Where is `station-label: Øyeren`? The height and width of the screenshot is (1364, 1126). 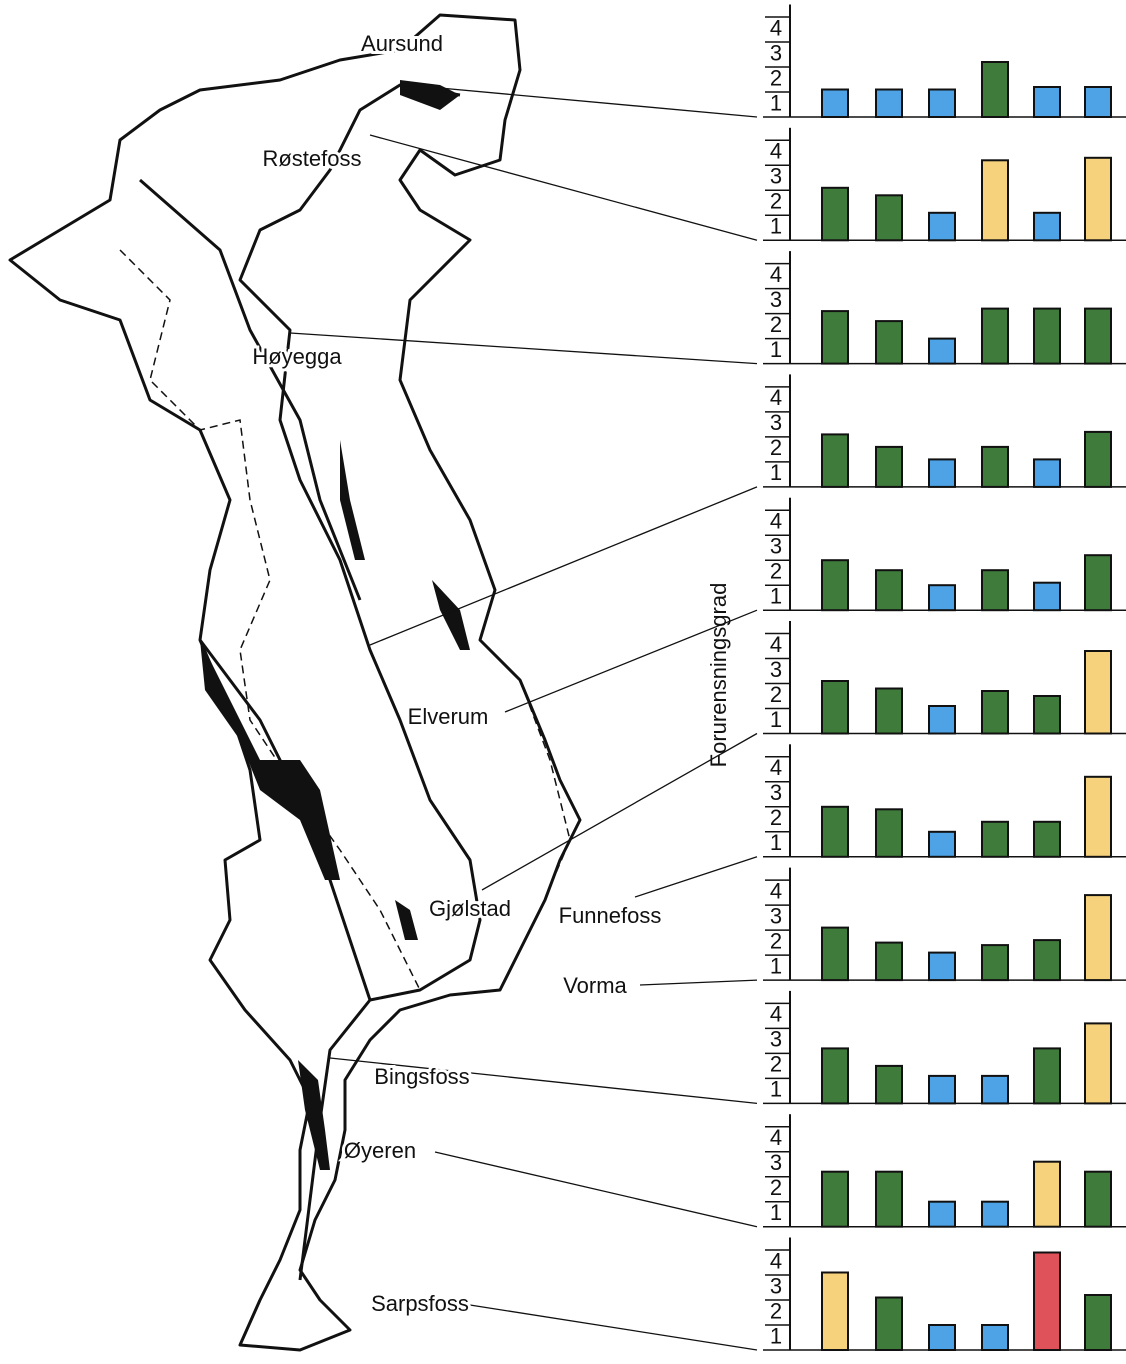
station-label: Øyeren is located at coordinates (380, 1150).